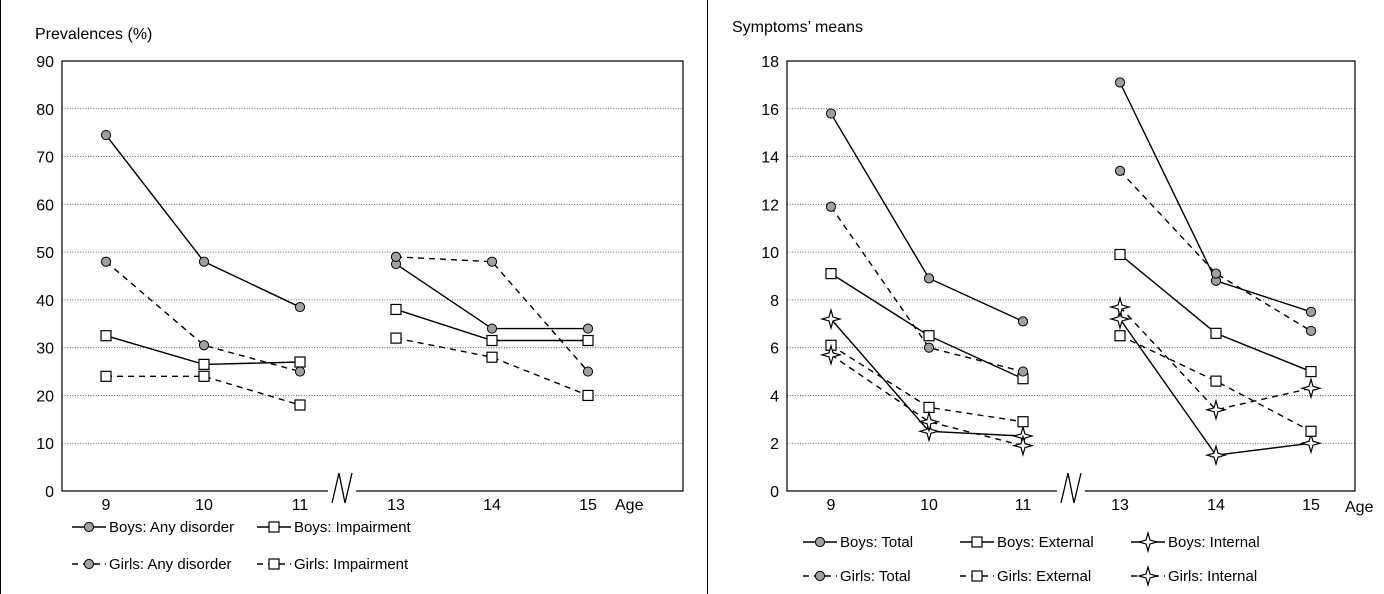 The width and height of the screenshot is (1384, 594). I want to click on symptoms-y-tick-label: 14, so click(770, 158).